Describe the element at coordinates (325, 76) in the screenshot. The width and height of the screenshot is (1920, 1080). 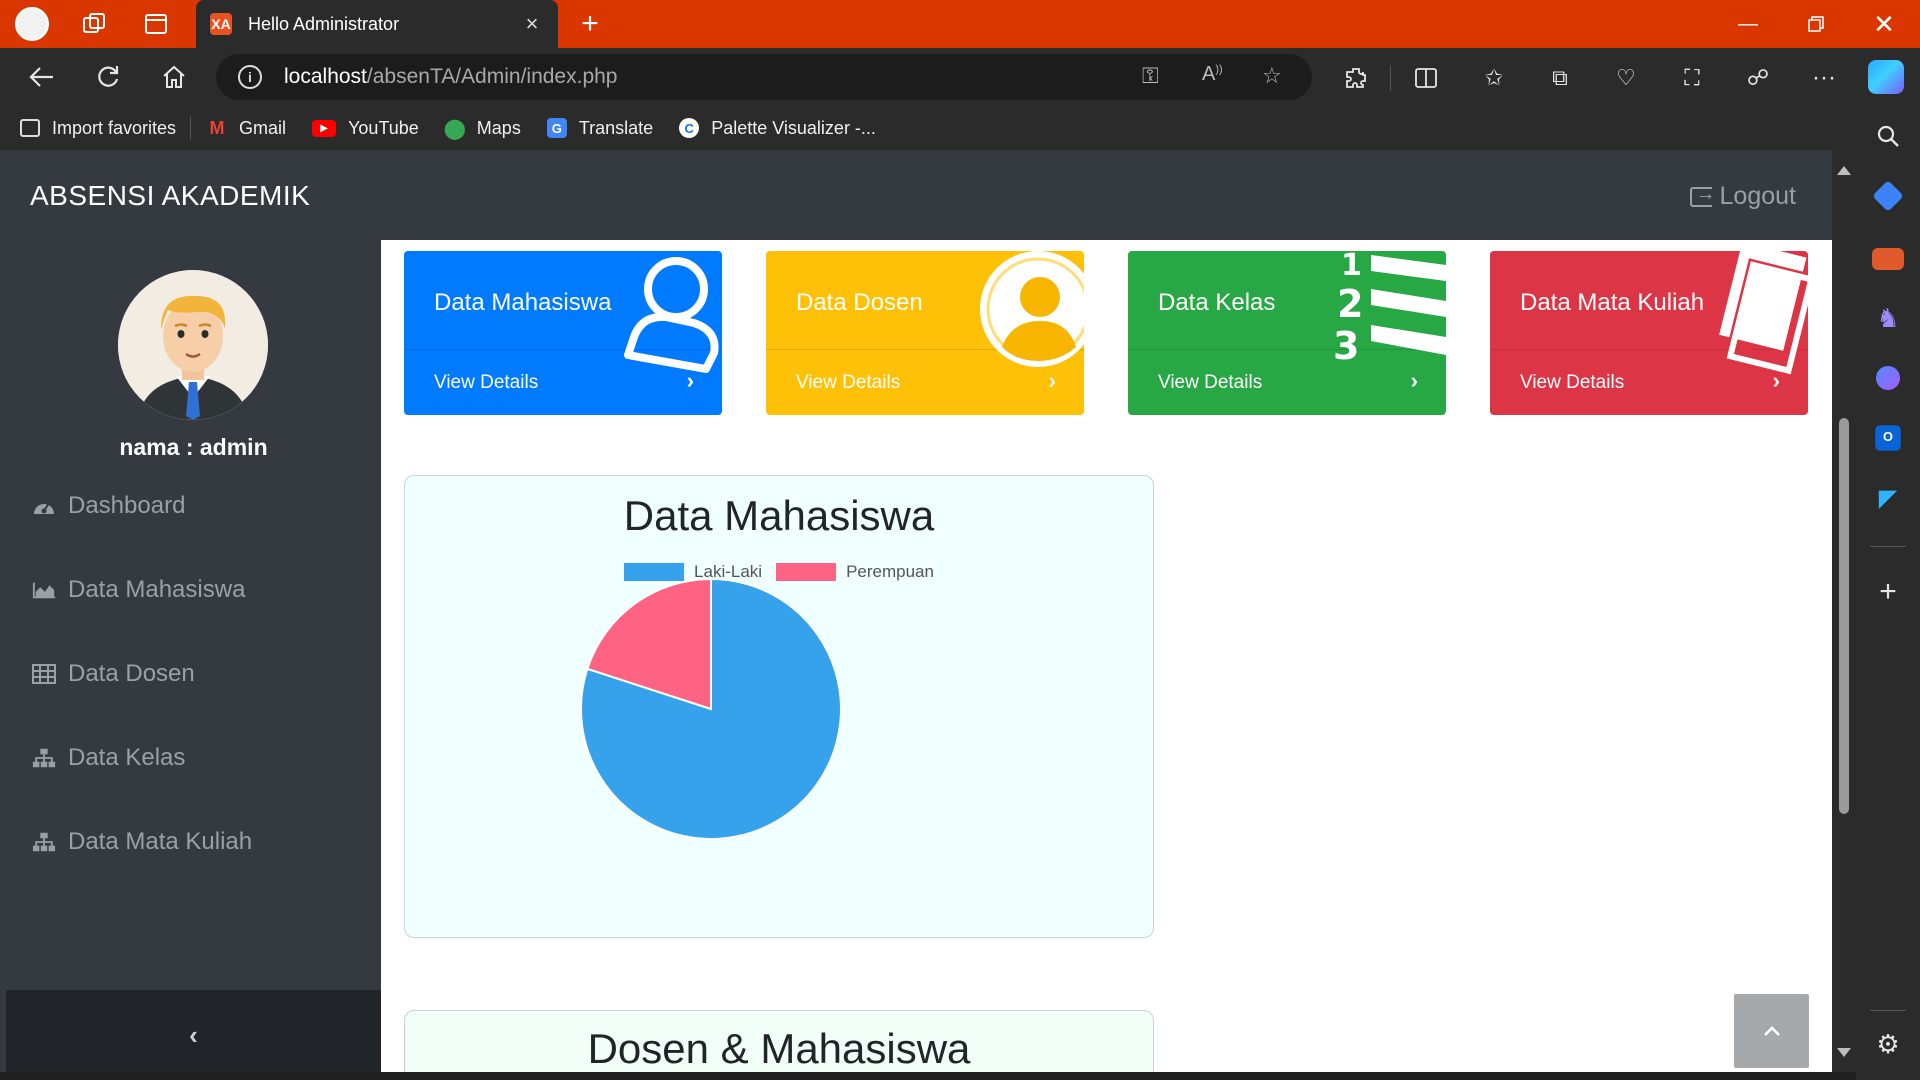
I see `url-host: localhost` at that location.